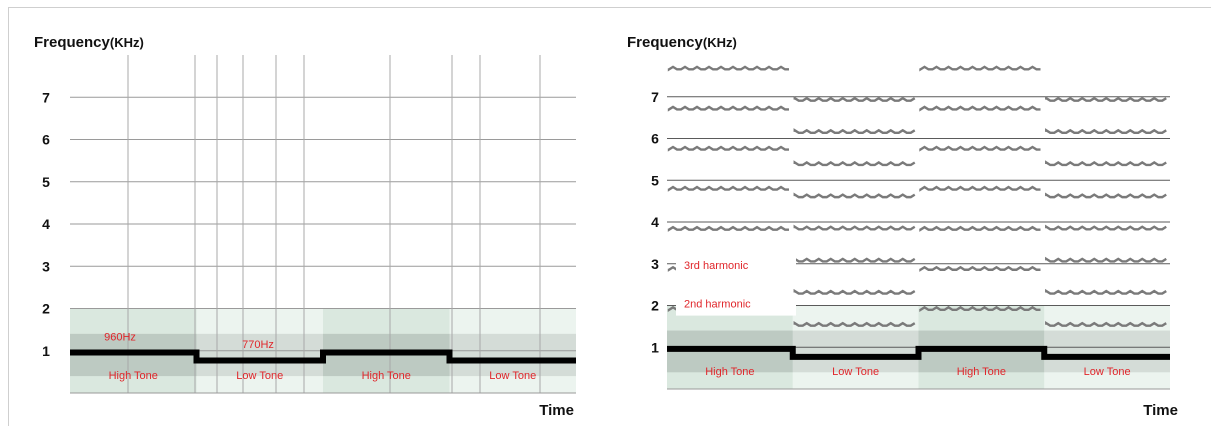  I want to click on annotation-960hz: 960Hz, so click(120, 338).